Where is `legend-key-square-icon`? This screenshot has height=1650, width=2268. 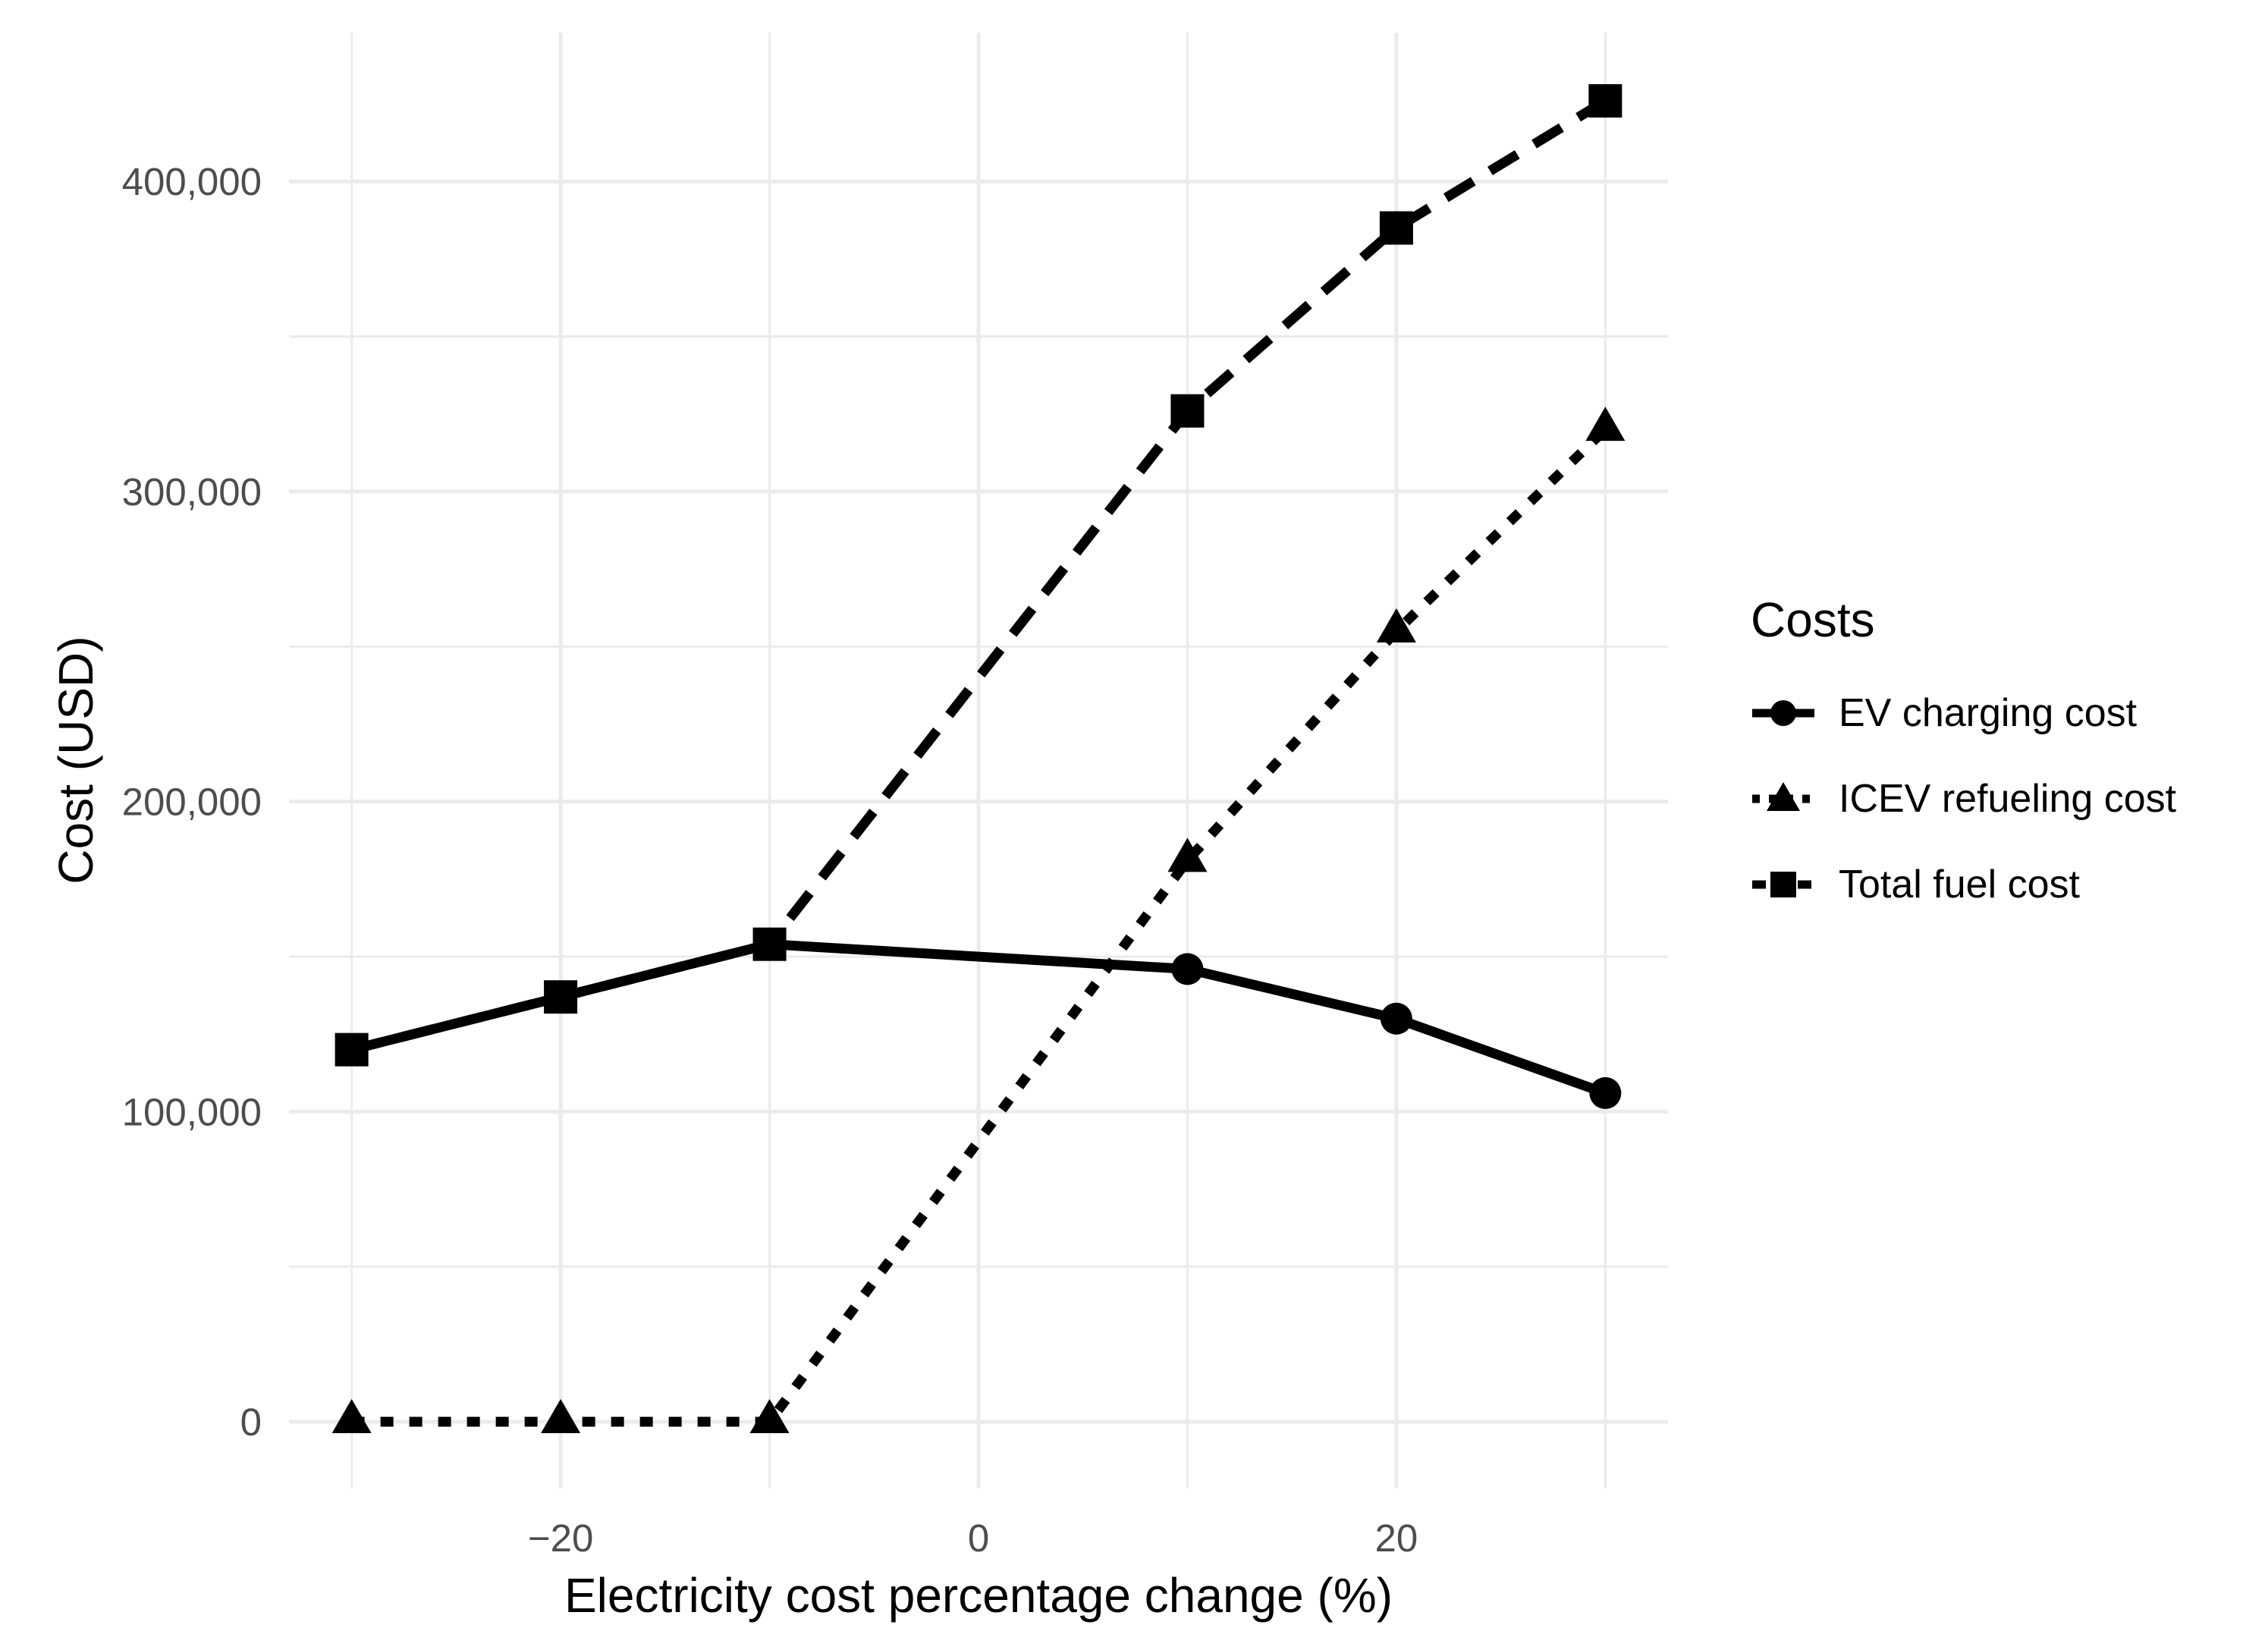 legend-key-square-icon is located at coordinates (1783, 884).